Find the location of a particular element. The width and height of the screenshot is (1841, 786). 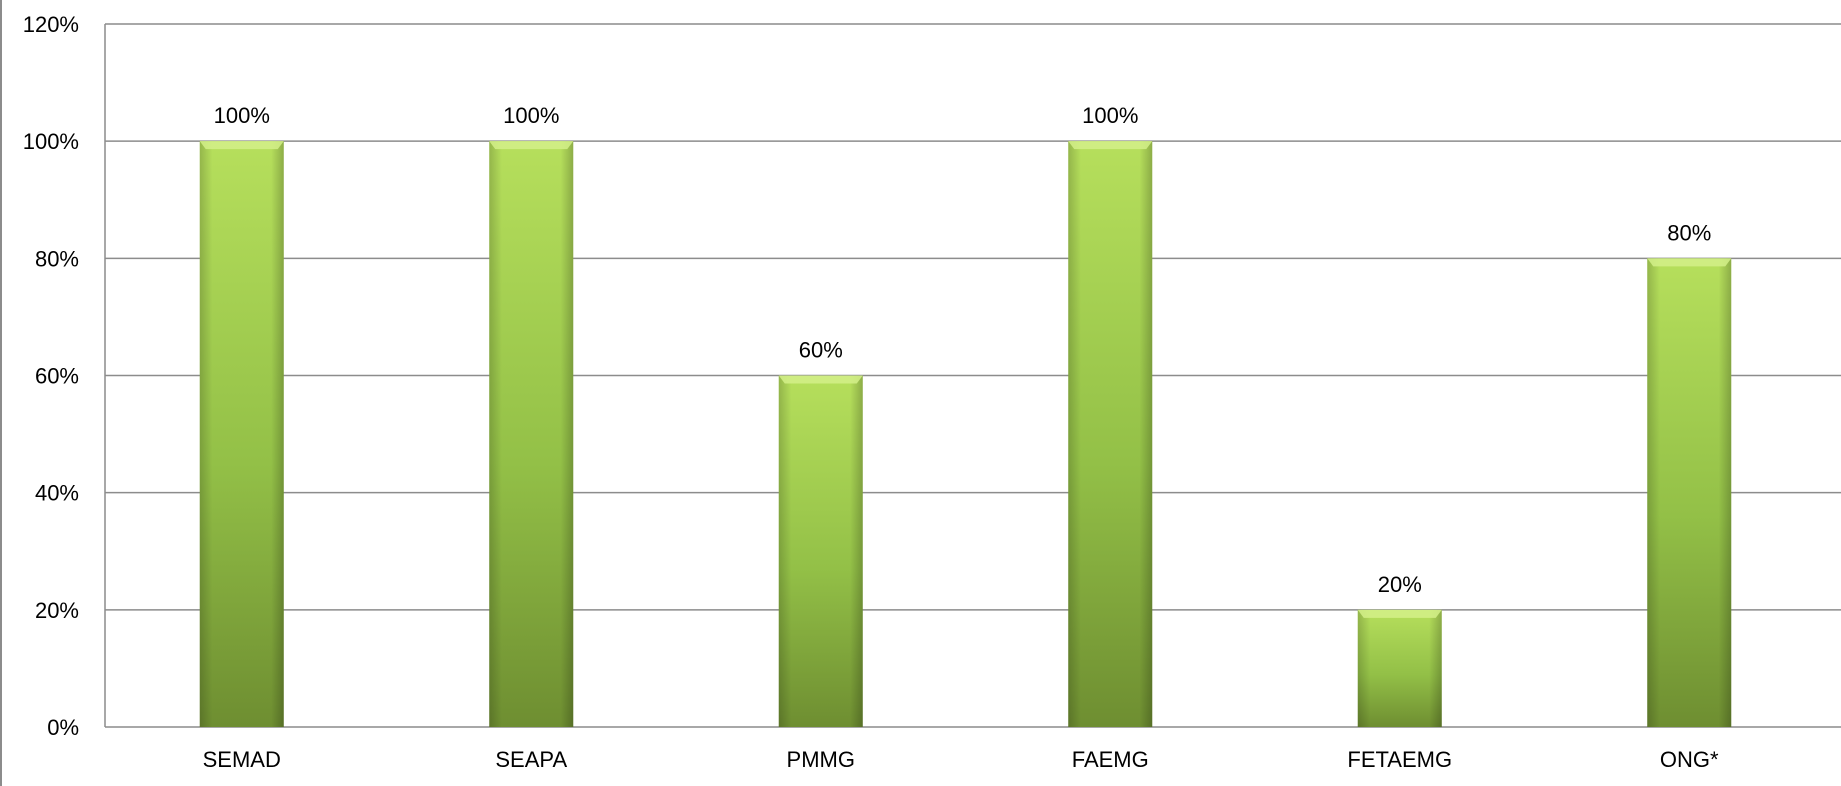

y-tick-label: 20% is located at coordinates (57, 610).